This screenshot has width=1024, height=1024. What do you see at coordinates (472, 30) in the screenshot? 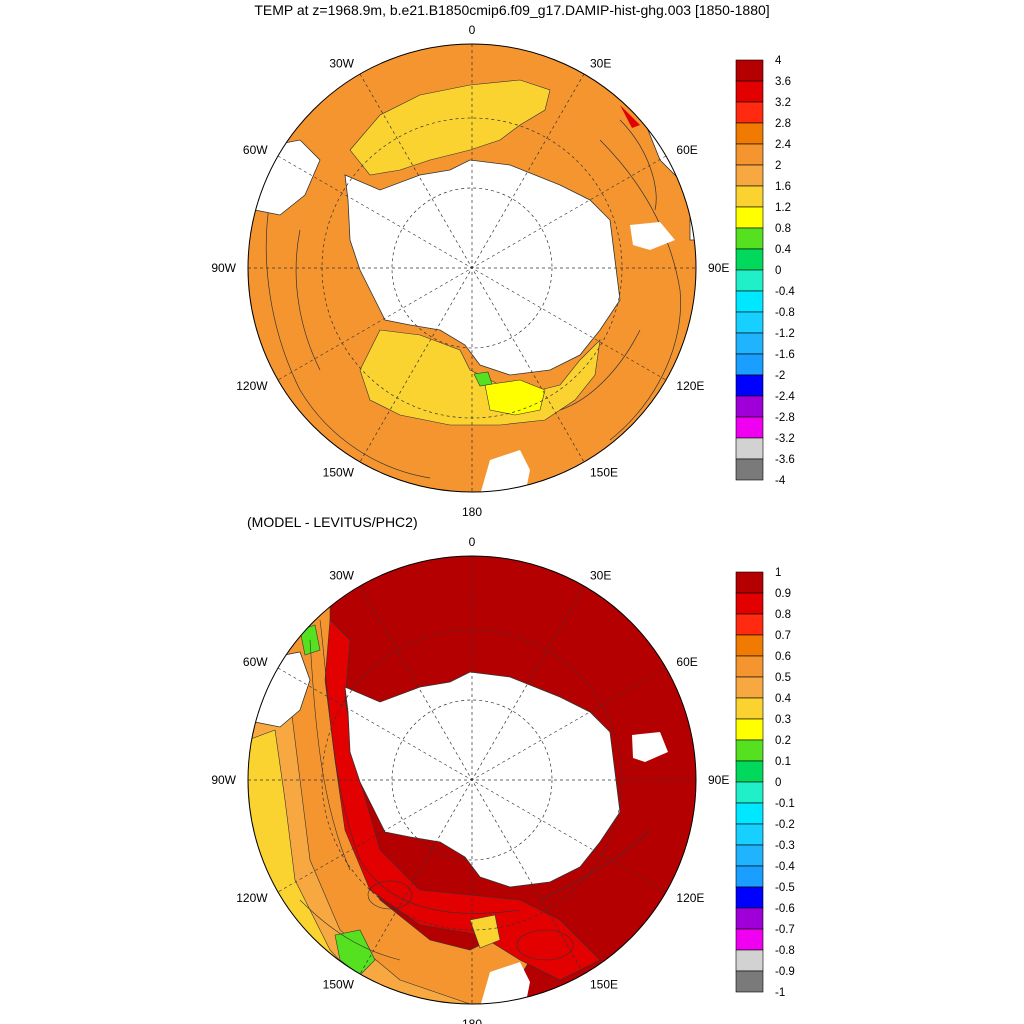
I see `top-map-lon-label-0: 0` at bounding box center [472, 30].